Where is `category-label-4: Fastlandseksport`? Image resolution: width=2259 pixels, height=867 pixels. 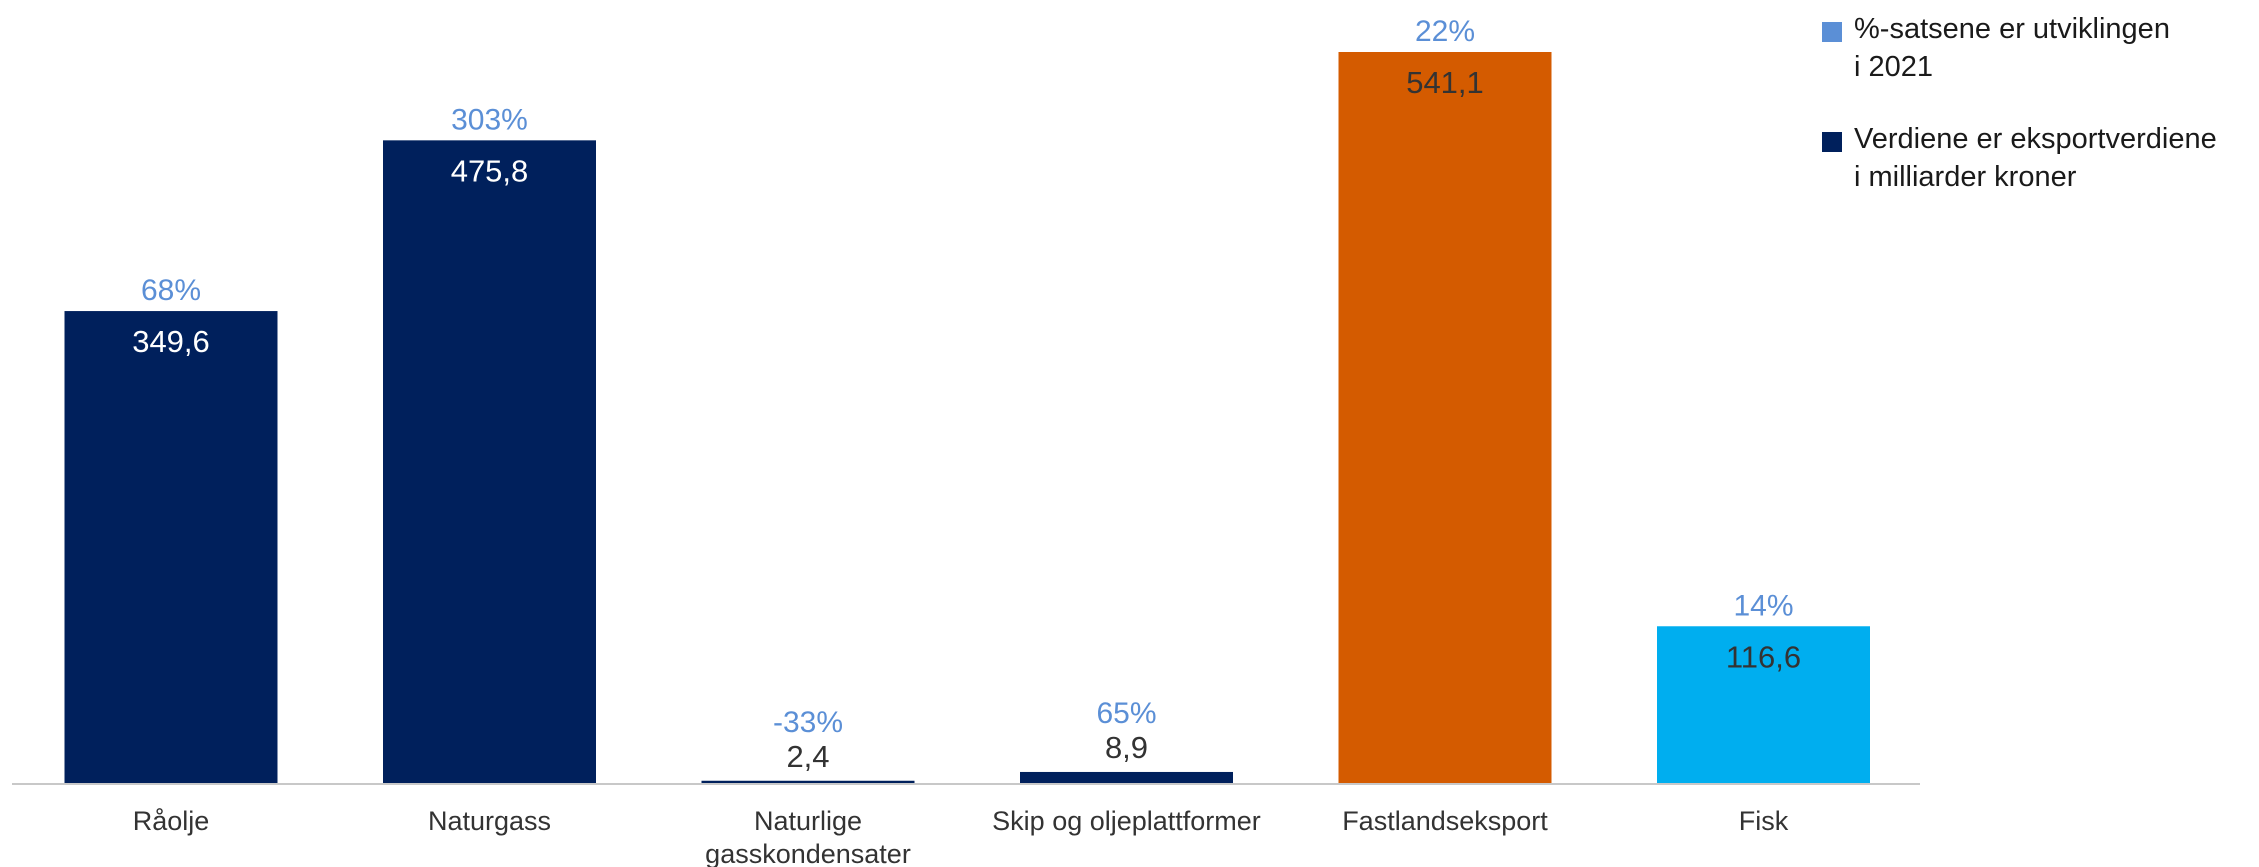
category-label-4: Fastlandseksport is located at coordinates (1445, 821).